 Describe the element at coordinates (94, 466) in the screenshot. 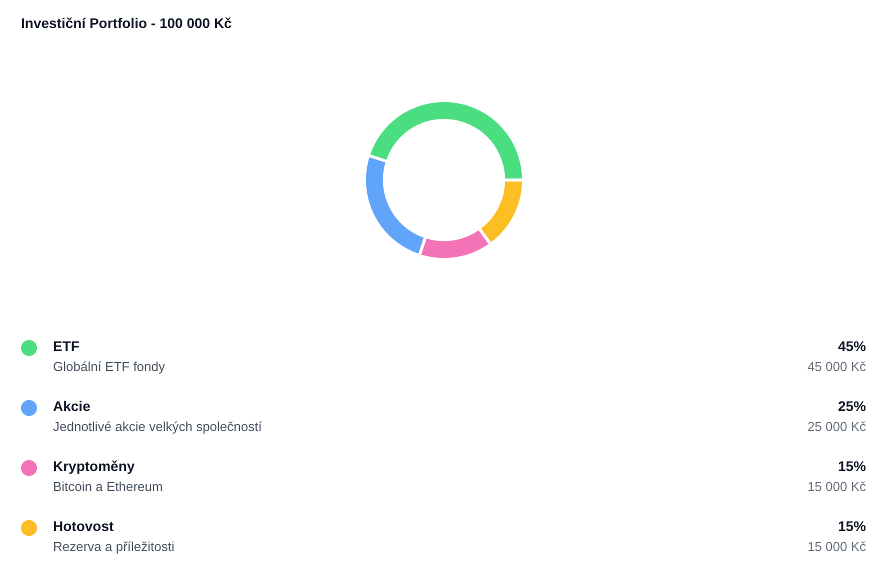

I see `legend-label: Kryptoměny` at that location.